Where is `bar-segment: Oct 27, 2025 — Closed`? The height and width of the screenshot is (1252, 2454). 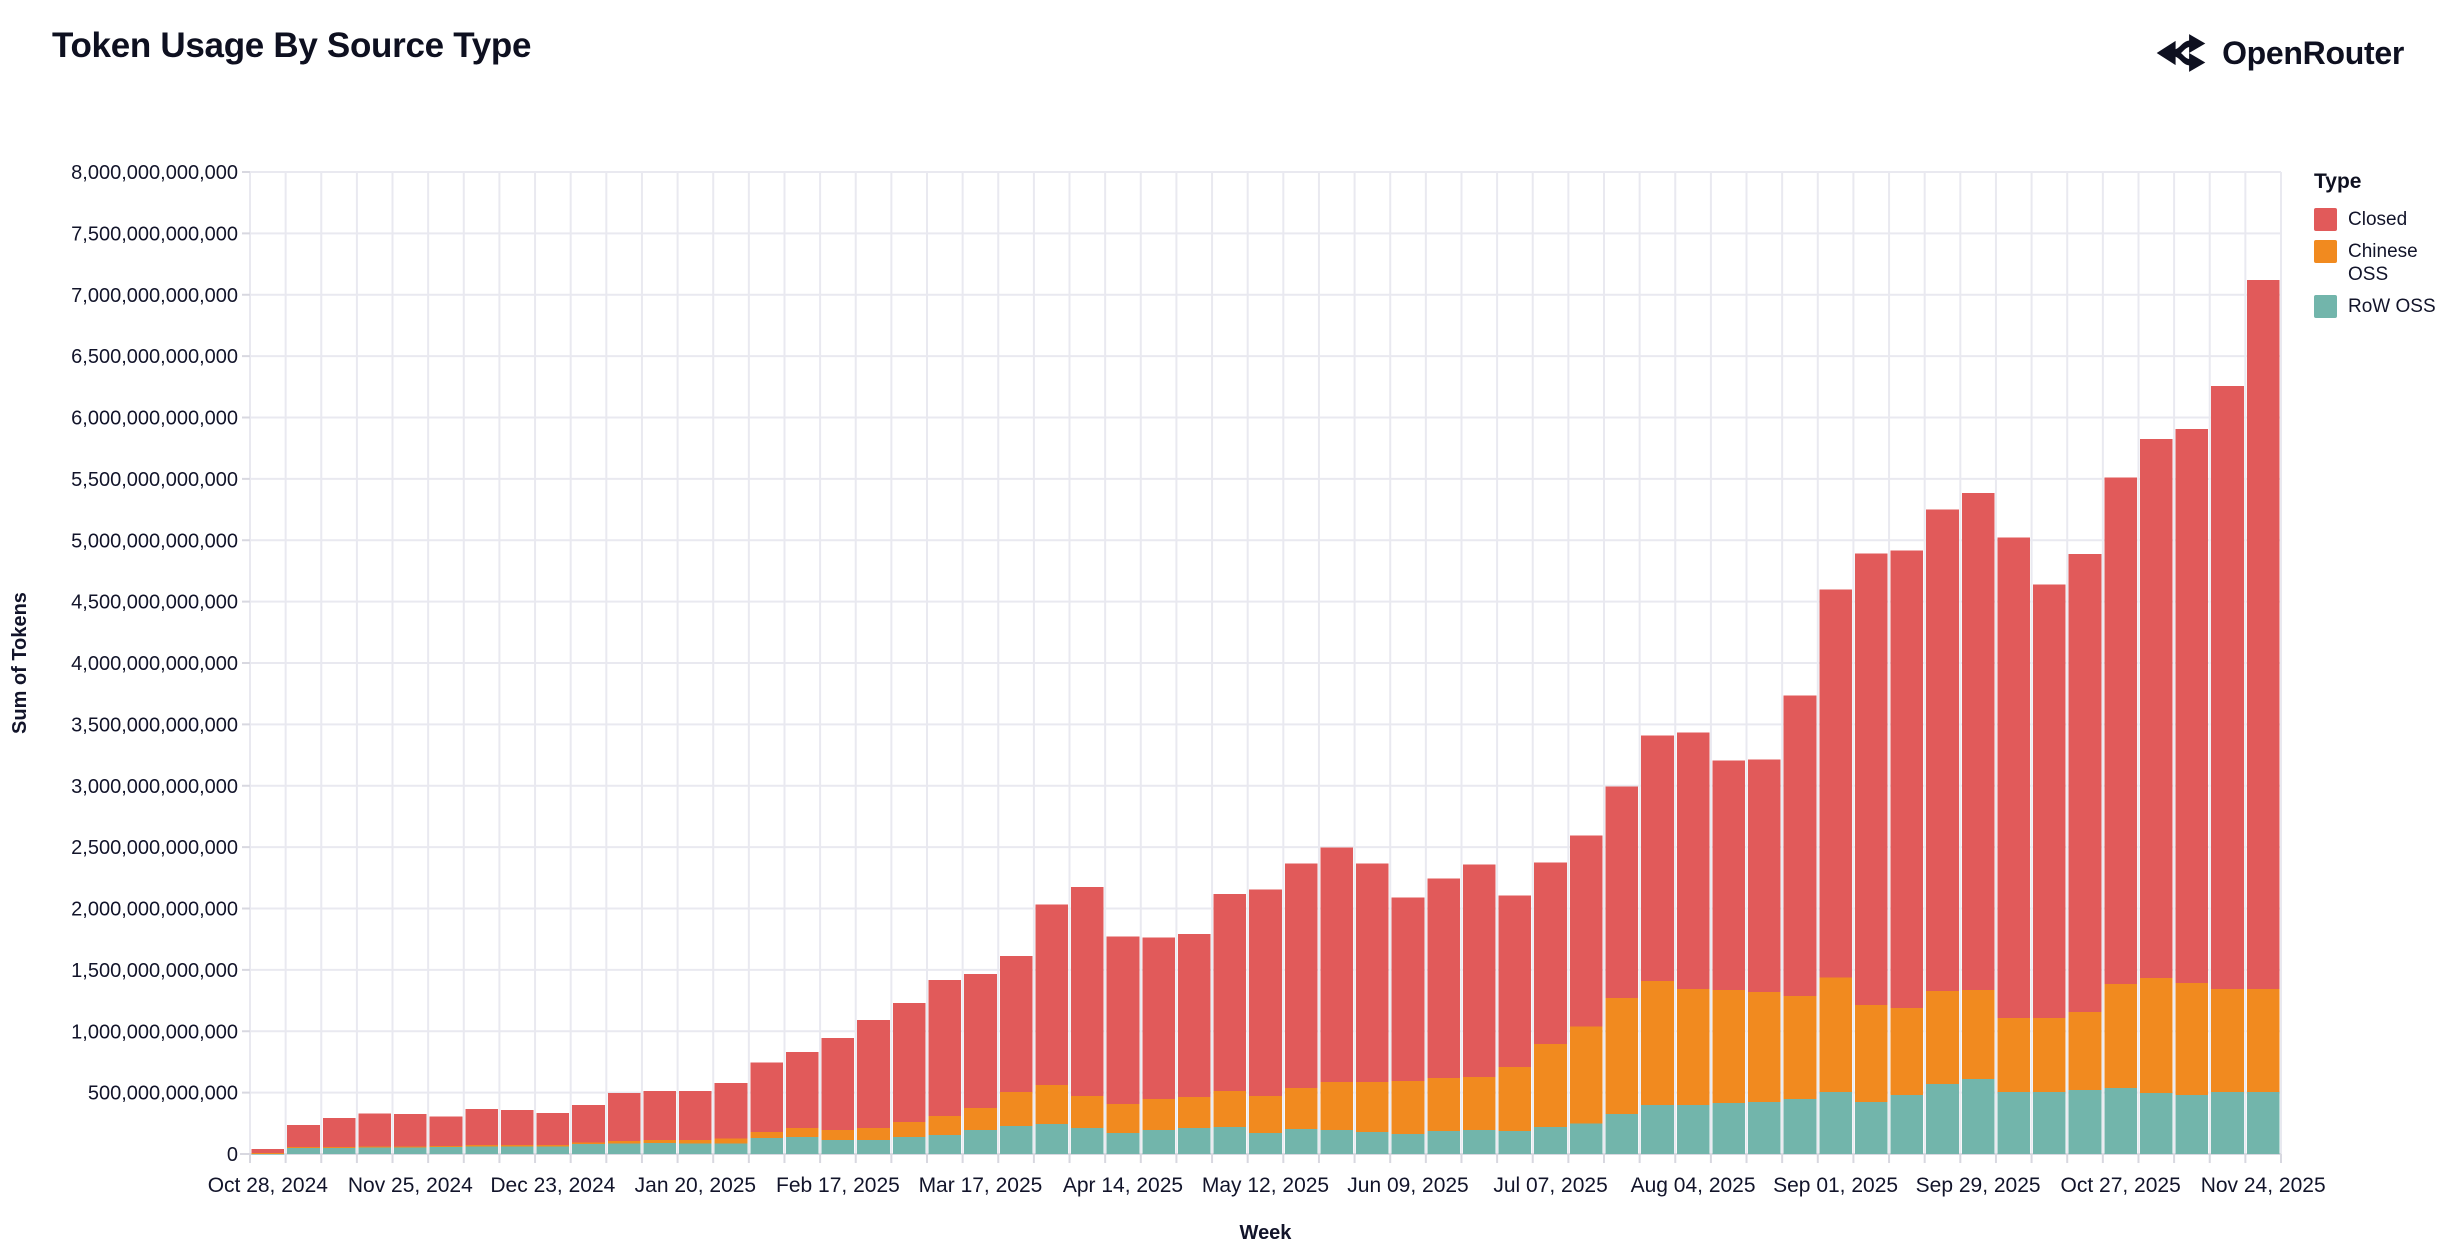 bar-segment: Oct 27, 2025 — Closed is located at coordinates (2120, 730).